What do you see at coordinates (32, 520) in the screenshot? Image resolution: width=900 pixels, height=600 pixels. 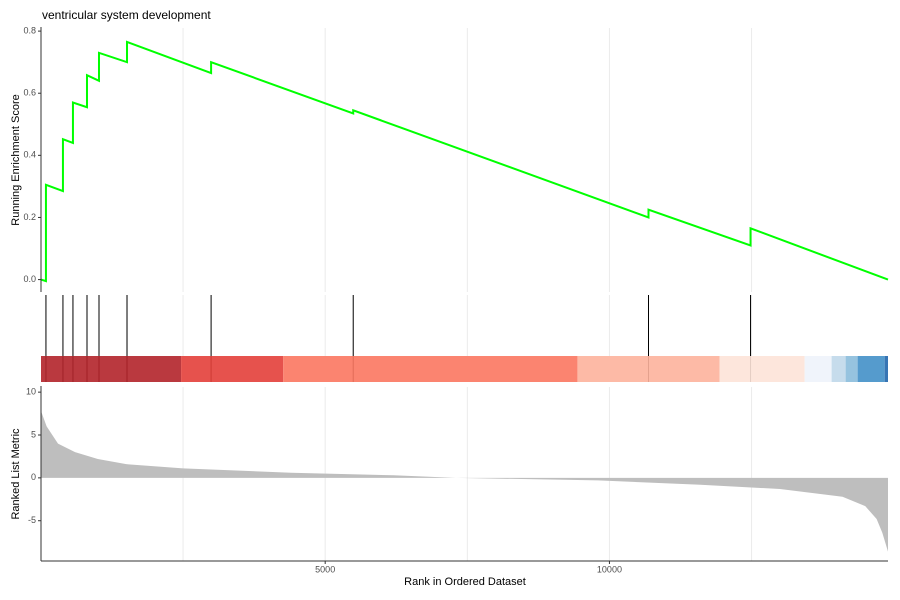 I see `y-tick-label: -5` at bounding box center [32, 520].